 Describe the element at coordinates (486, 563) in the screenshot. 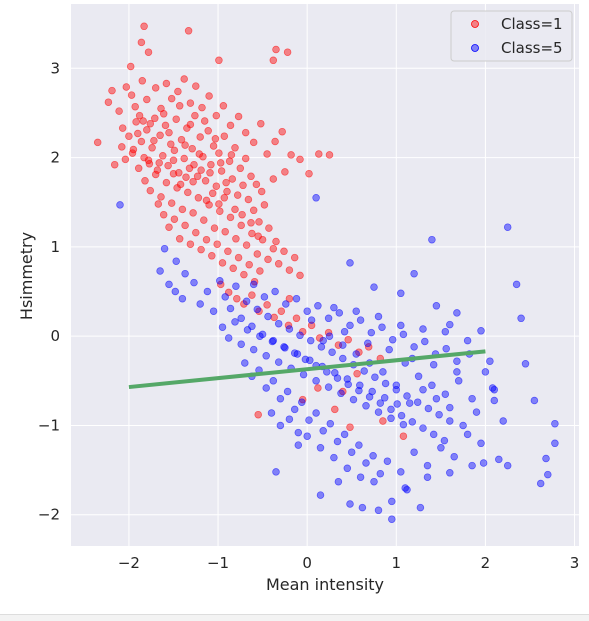

I see `x-tick-label: 2` at that location.